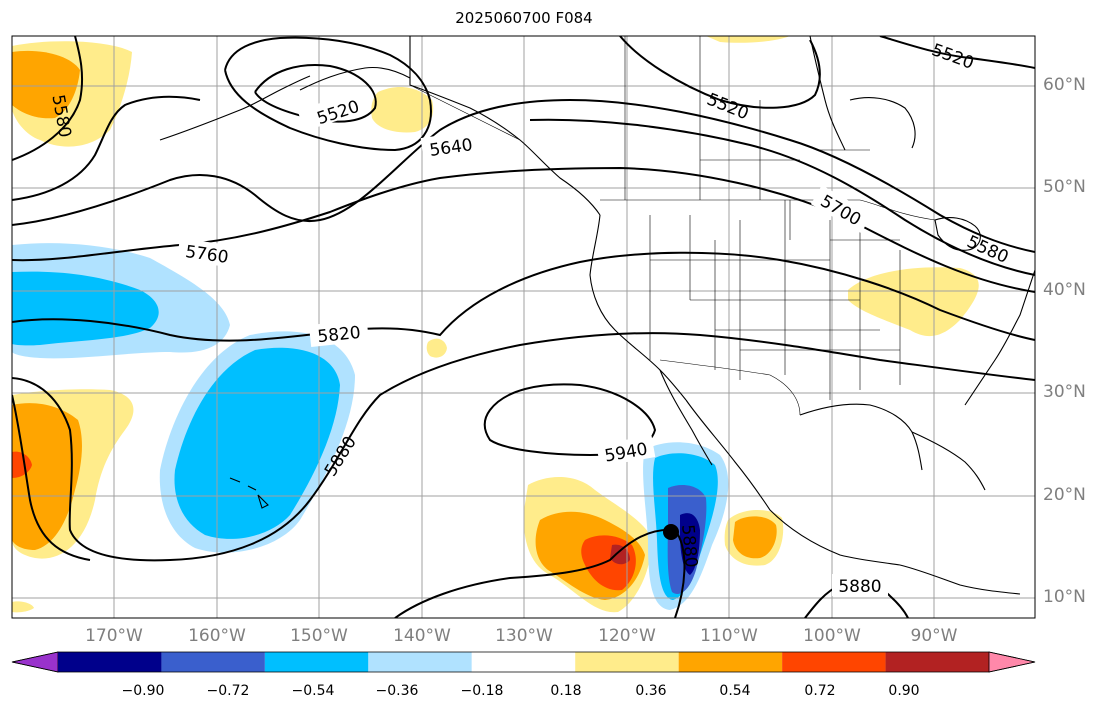 The height and width of the screenshot is (712, 1105). I want to click on colorbar, so click(523, 662).